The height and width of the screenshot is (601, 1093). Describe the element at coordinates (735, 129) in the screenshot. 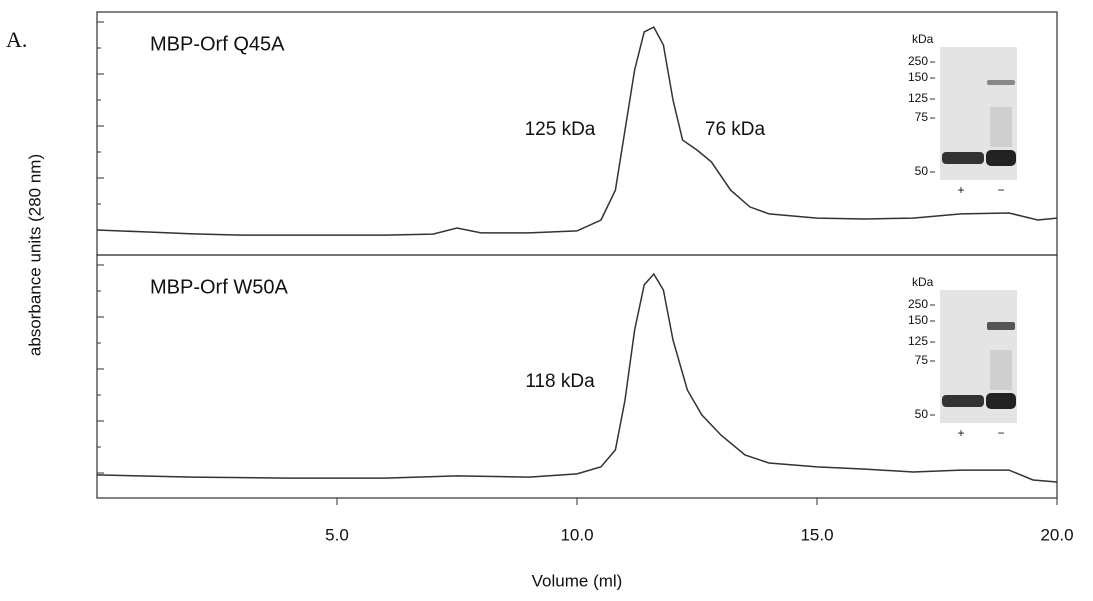

I see `annotation: 76 kDa` at that location.